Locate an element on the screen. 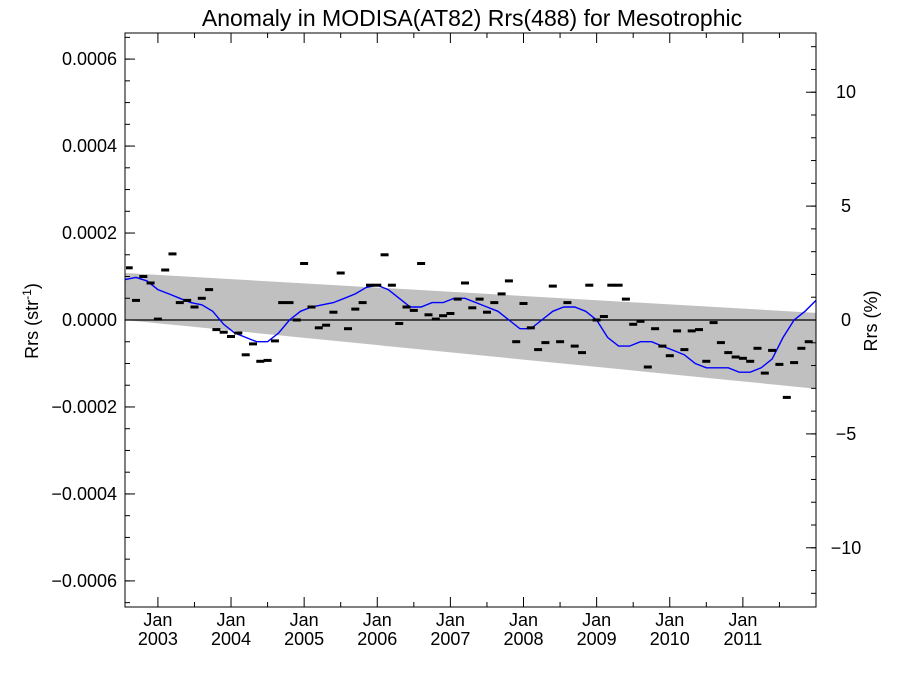  y-axis-left-label-sup: -1 is located at coordinates (27, 294).